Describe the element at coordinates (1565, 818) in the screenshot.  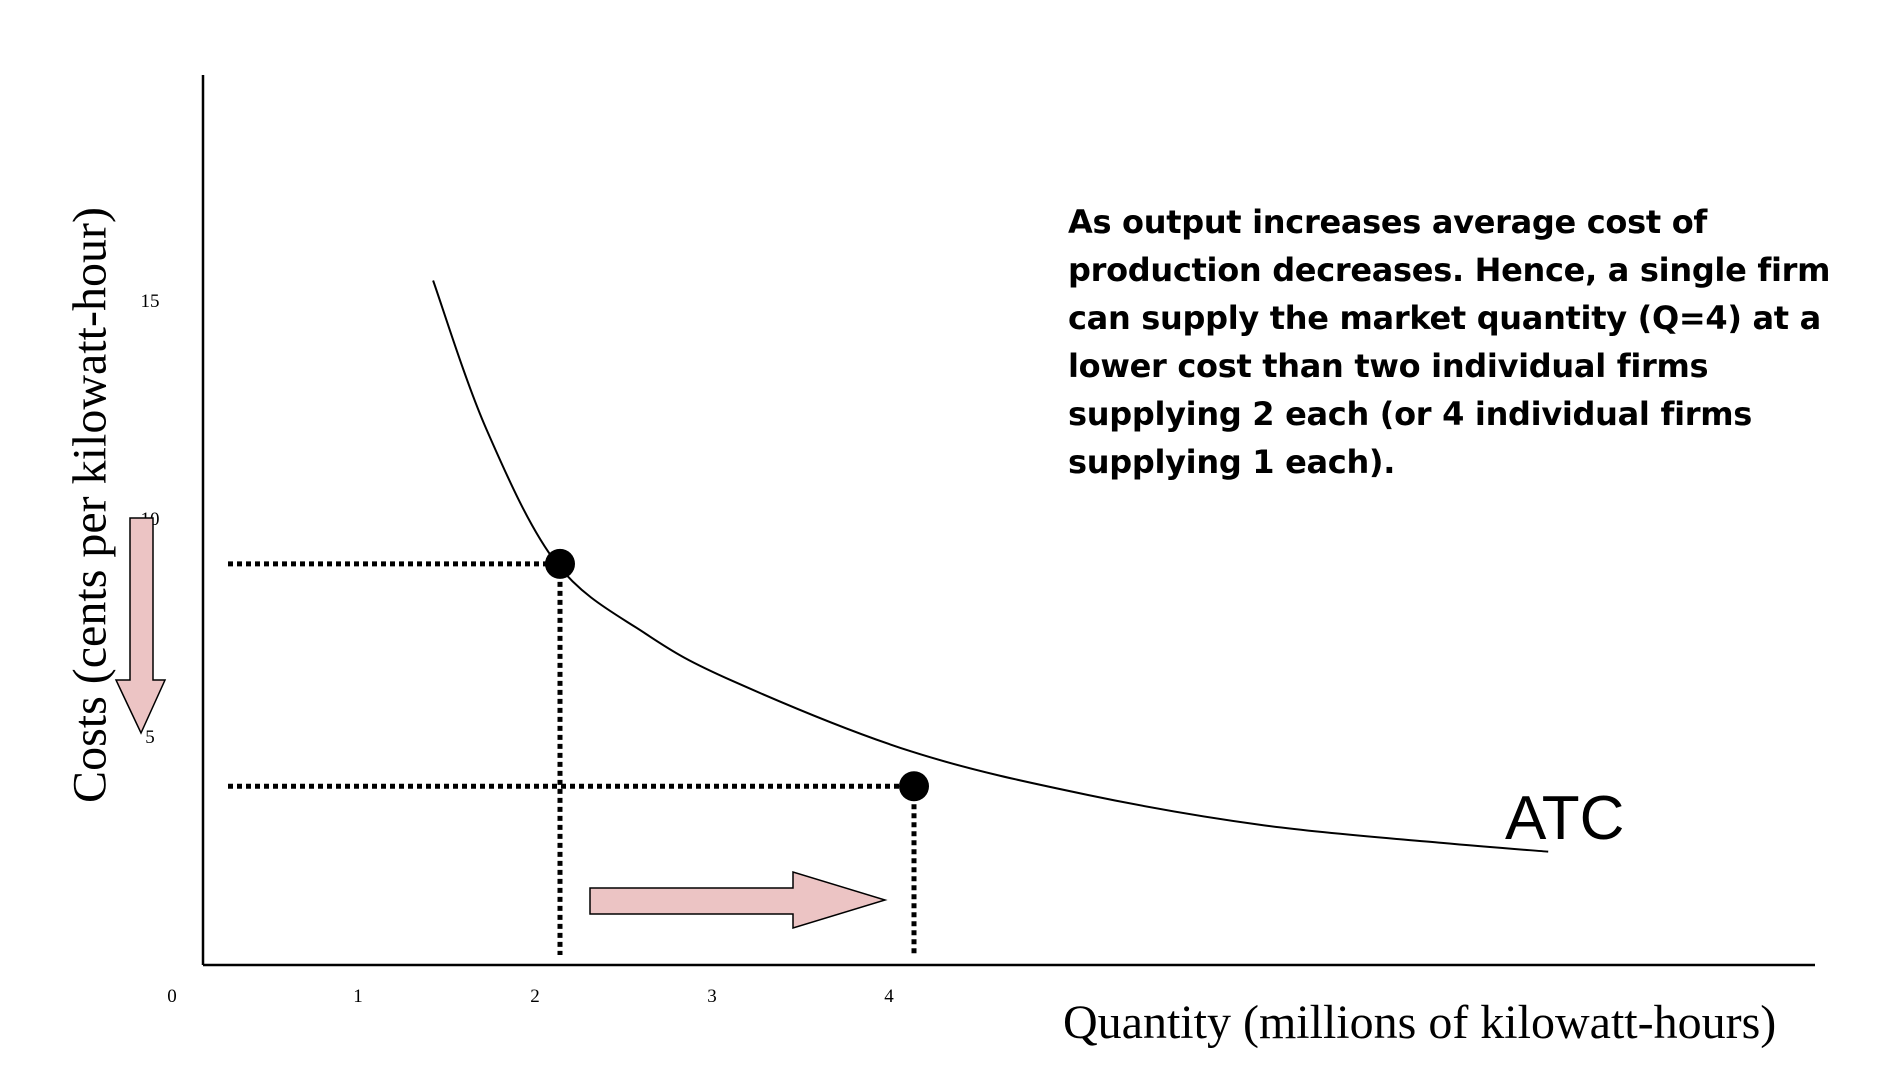
I see `atc-series-label: ATC` at that location.